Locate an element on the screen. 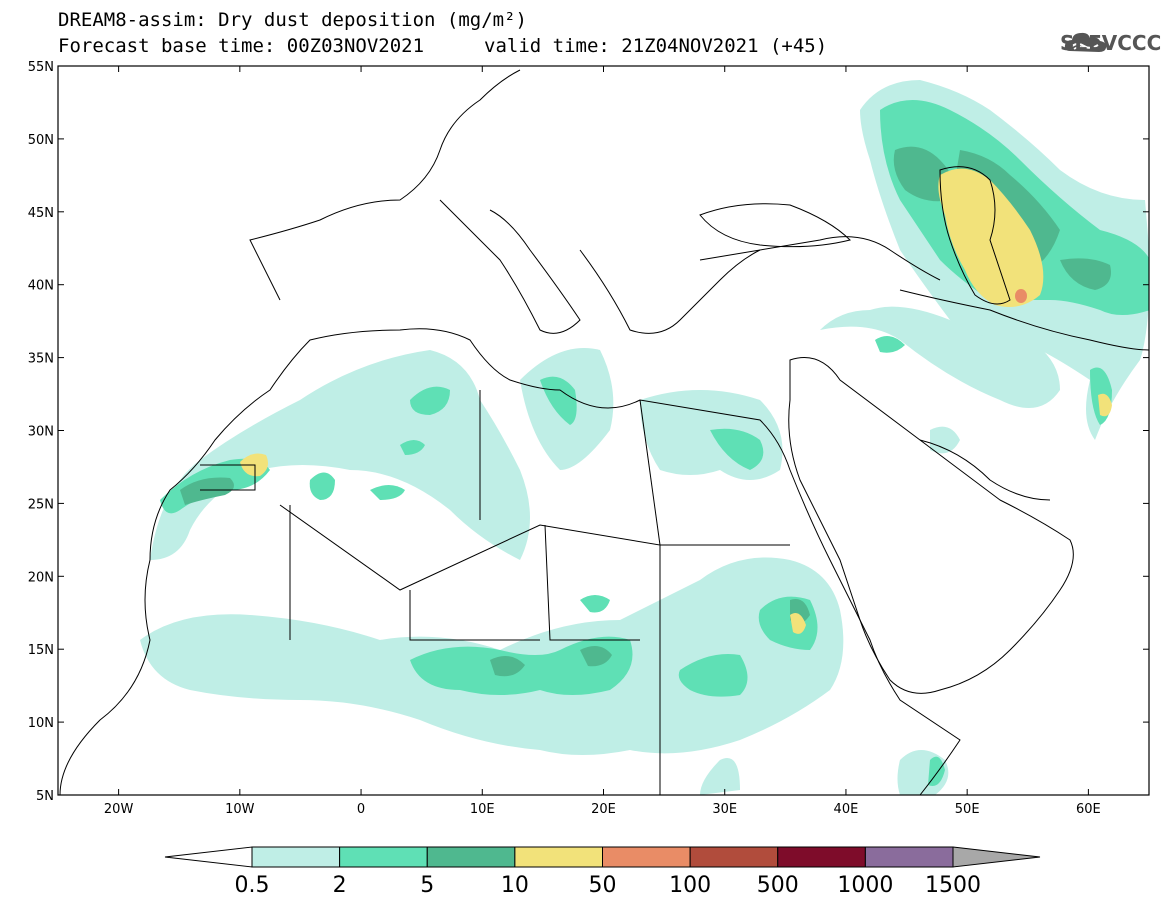 Image resolution: width=1165 pixels, height=907 pixels. colorbar-label: 500 is located at coordinates (778, 885).